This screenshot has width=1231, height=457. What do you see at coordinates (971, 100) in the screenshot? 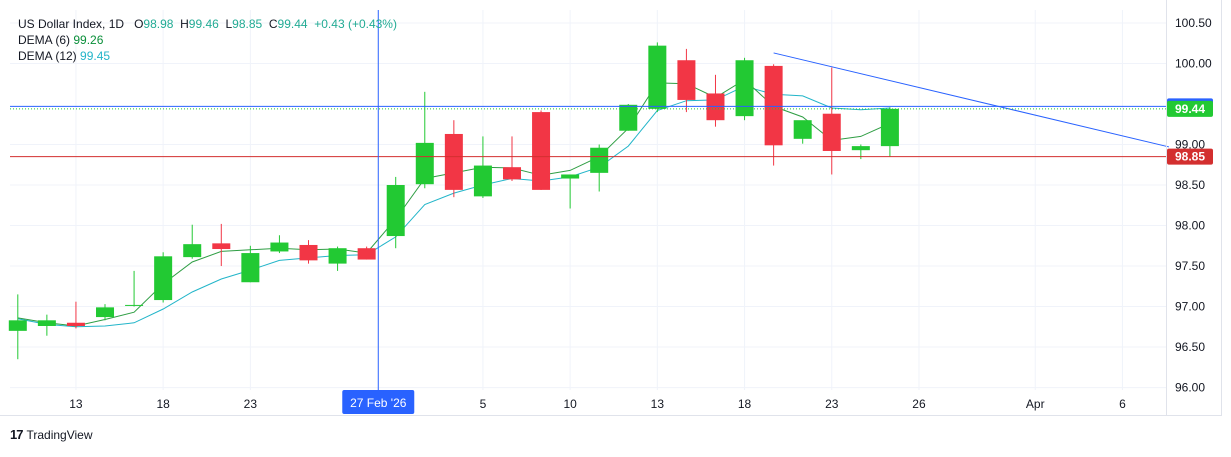
I see `trend-line` at bounding box center [971, 100].